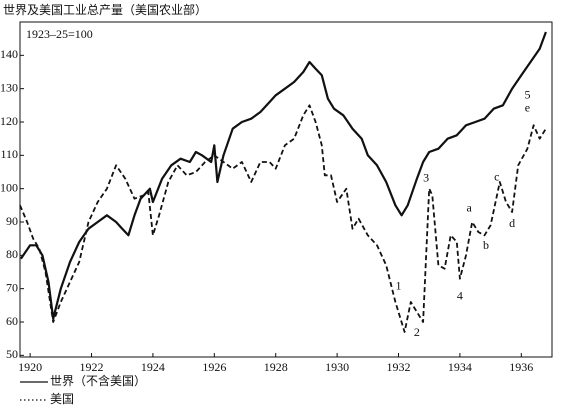  I want to click on annotation: a, so click(469, 207).